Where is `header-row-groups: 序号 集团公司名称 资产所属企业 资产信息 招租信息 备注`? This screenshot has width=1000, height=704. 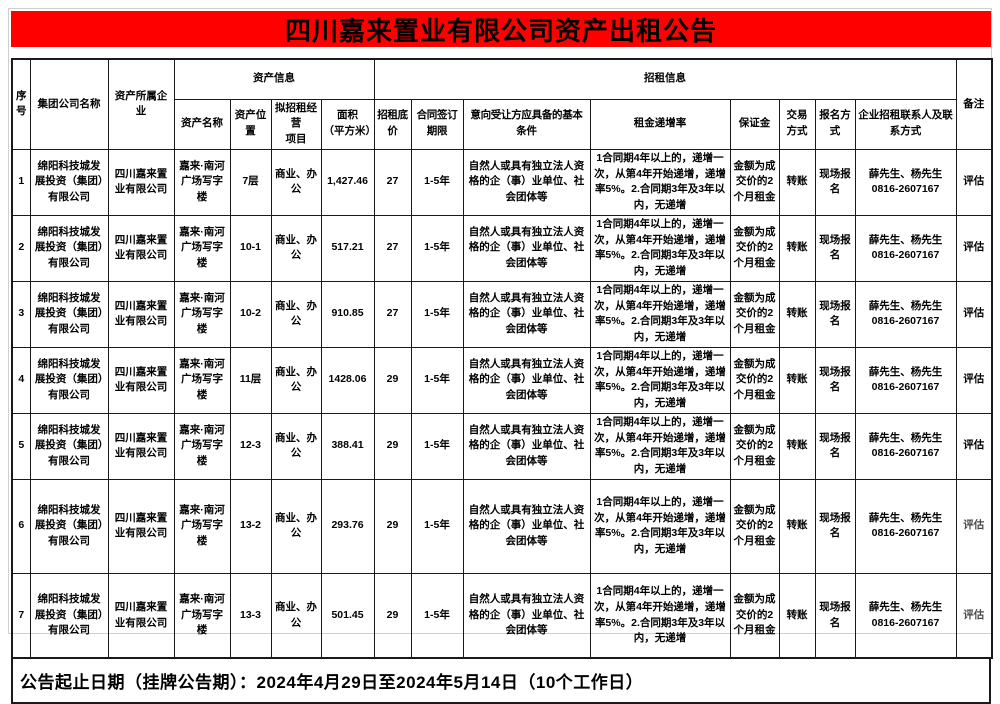
header-row-groups: 序号 集团公司名称 资产所属企业 资产信息 招租信息 备注 is located at coordinates (502, 104).